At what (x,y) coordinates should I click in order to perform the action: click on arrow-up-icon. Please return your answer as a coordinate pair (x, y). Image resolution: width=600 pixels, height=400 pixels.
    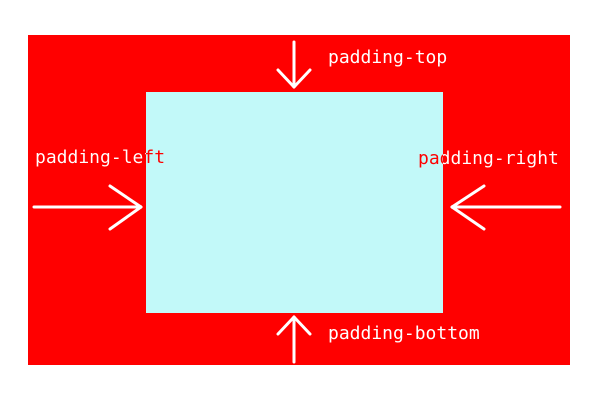
    Looking at the image, I should click on (294, 339).